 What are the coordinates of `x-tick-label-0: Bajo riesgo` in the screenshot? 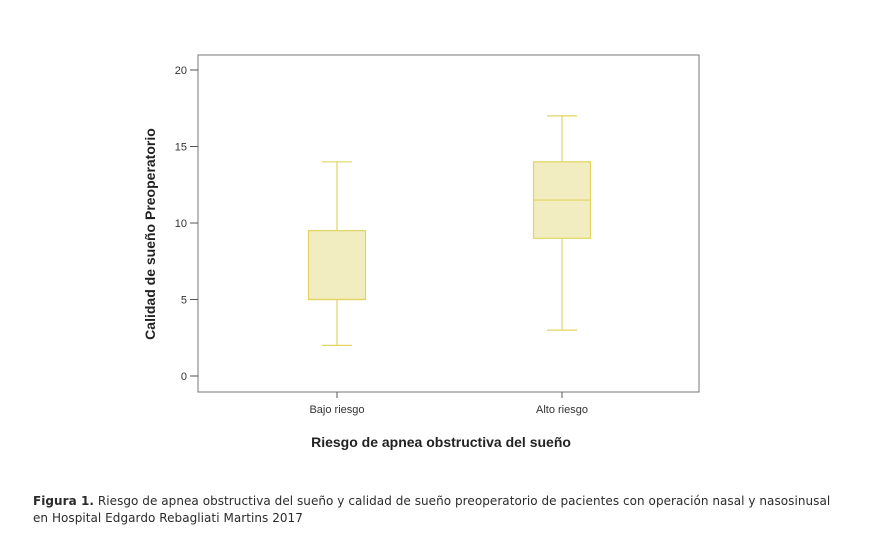 It's located at (336, 410).